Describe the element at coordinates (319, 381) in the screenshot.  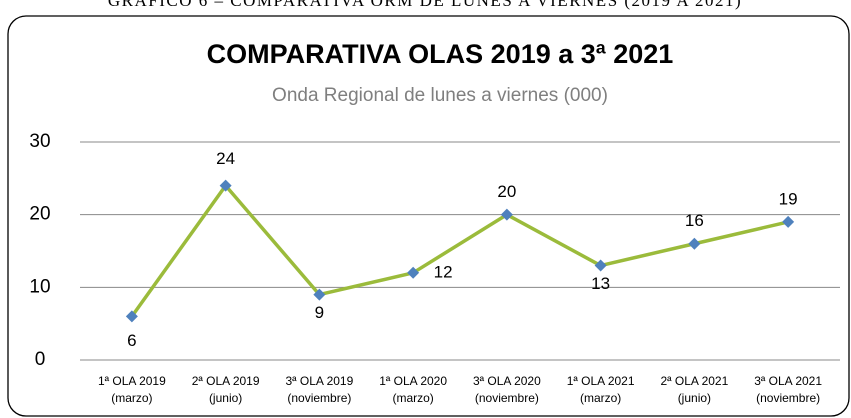
I see `x-tick-label: 3ª OLA 2019` at that location.